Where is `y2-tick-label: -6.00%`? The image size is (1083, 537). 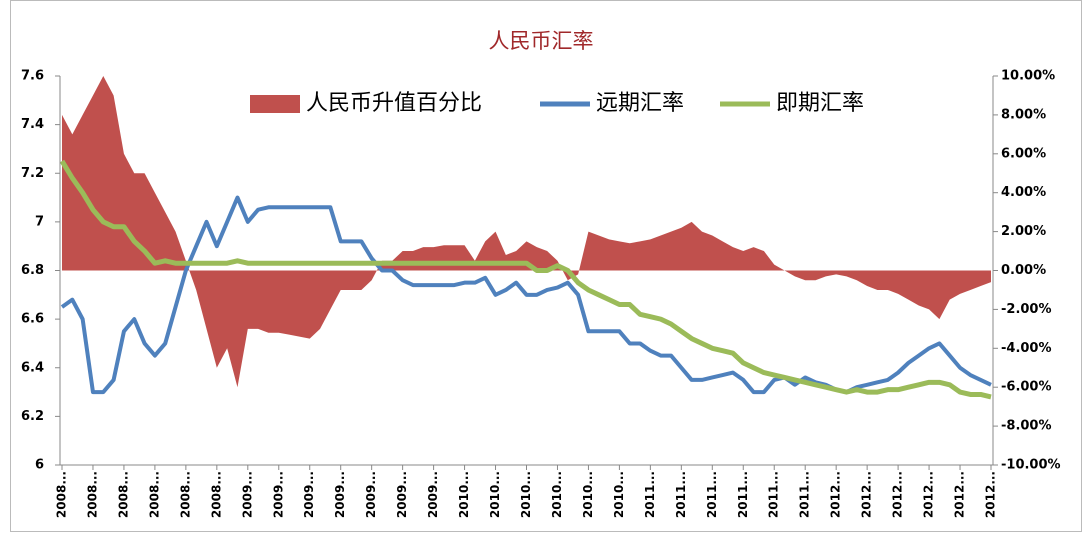
y2-tick-label: -6.00% is located at coordinates (1026, 387).